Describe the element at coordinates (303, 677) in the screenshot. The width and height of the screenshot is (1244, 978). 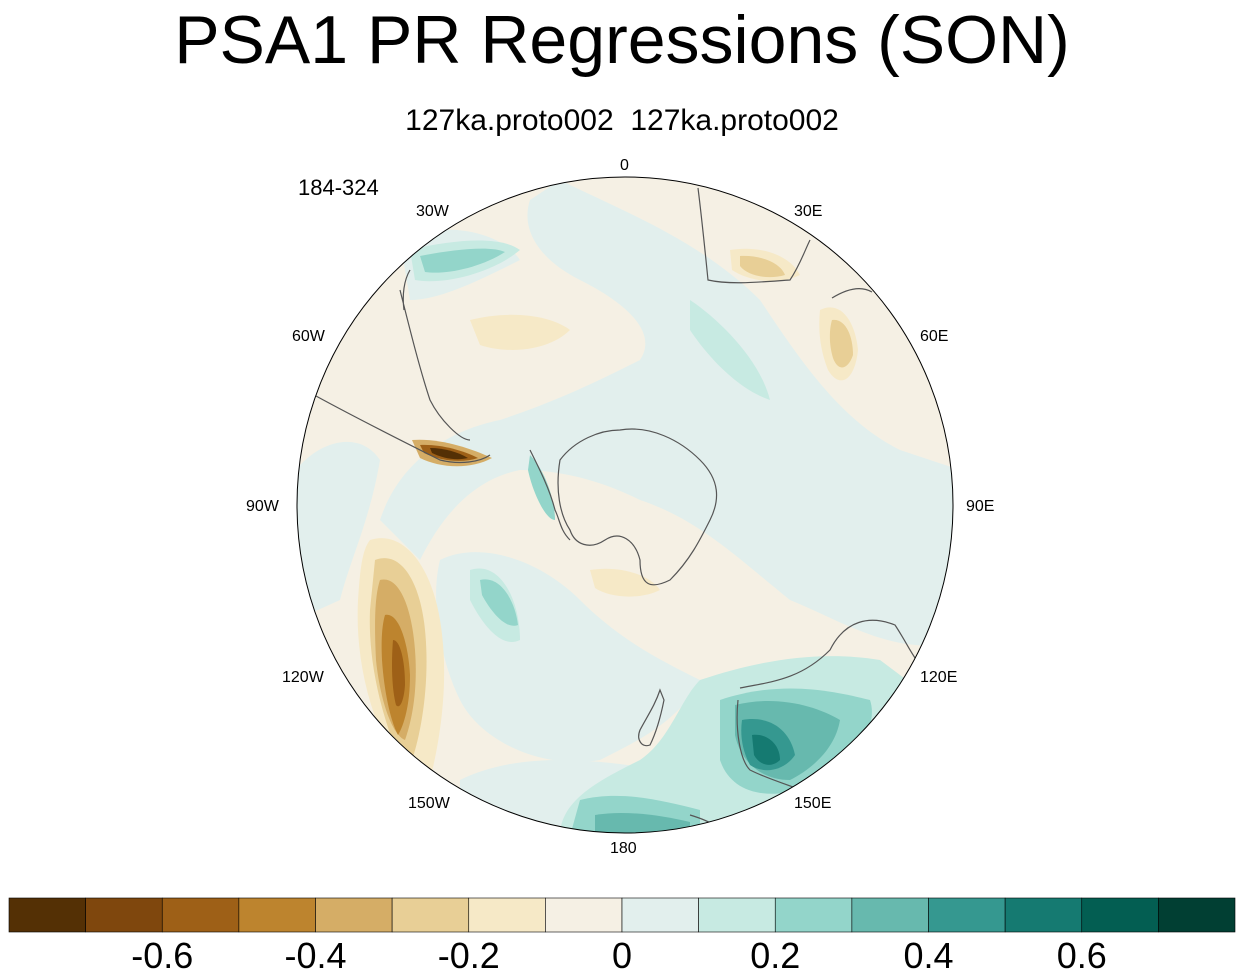
I see `lon-label-120w: 120W` at that location.